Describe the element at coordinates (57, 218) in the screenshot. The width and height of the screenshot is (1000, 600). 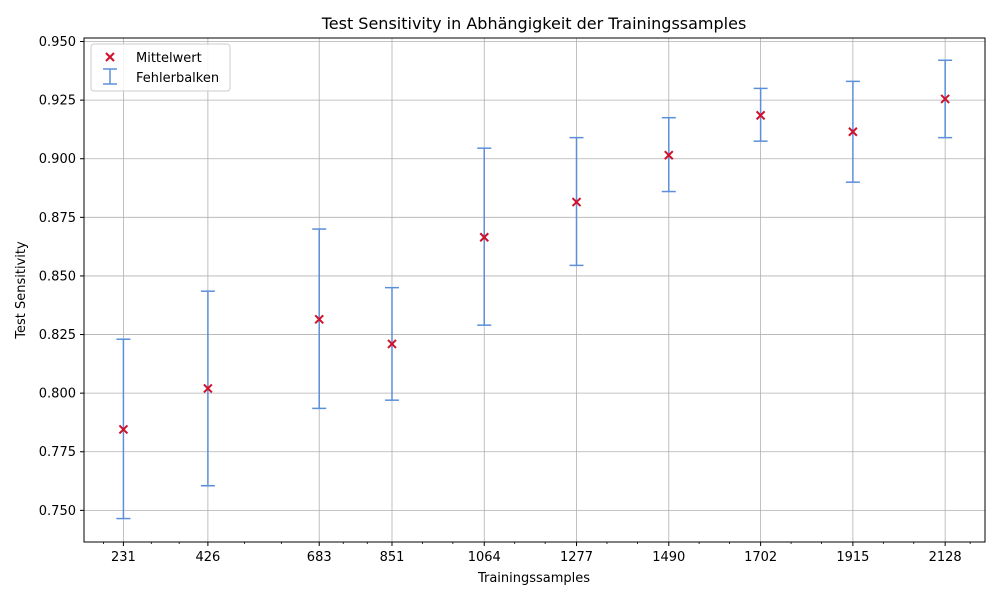
I see `y-tick-label: 0.875` at that location.